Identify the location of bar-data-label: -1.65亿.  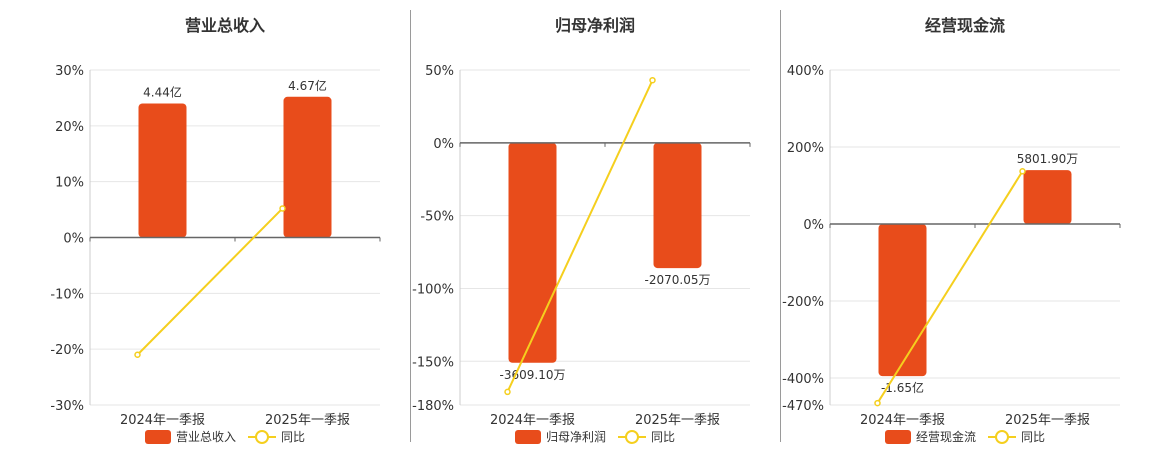
(902, 387).